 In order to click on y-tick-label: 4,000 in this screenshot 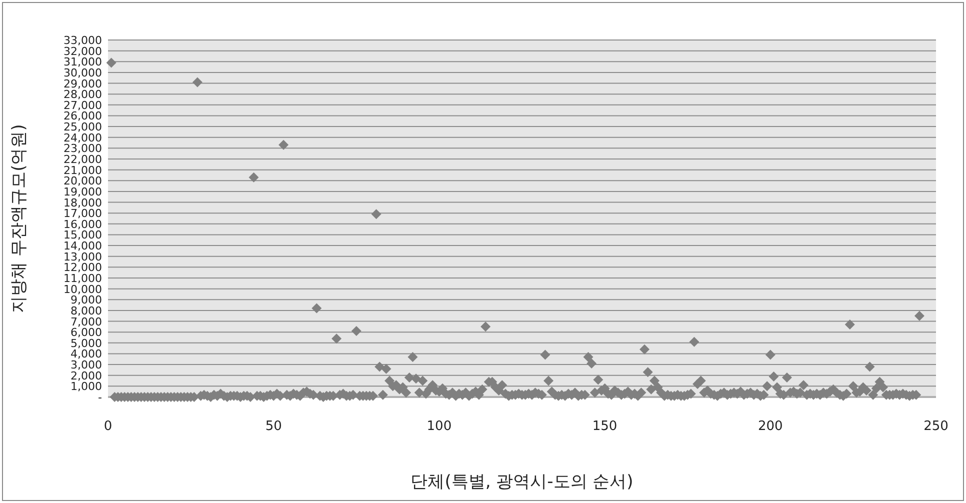, I will do `click(86, 354)`.